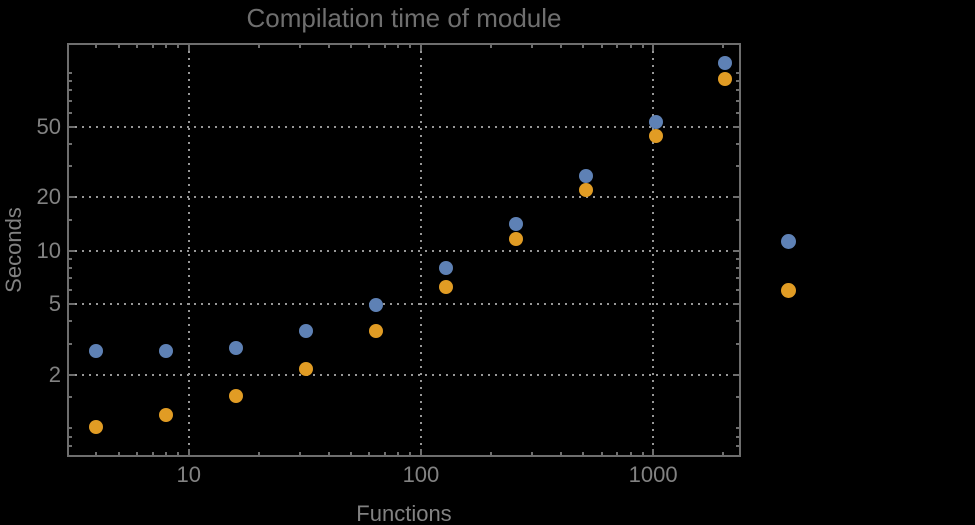 This screenshot has height=525, width=975. Describe the element at coordinates (404, 18) in the screenshot. I see `chart-title: Compilation time of module` at that location.